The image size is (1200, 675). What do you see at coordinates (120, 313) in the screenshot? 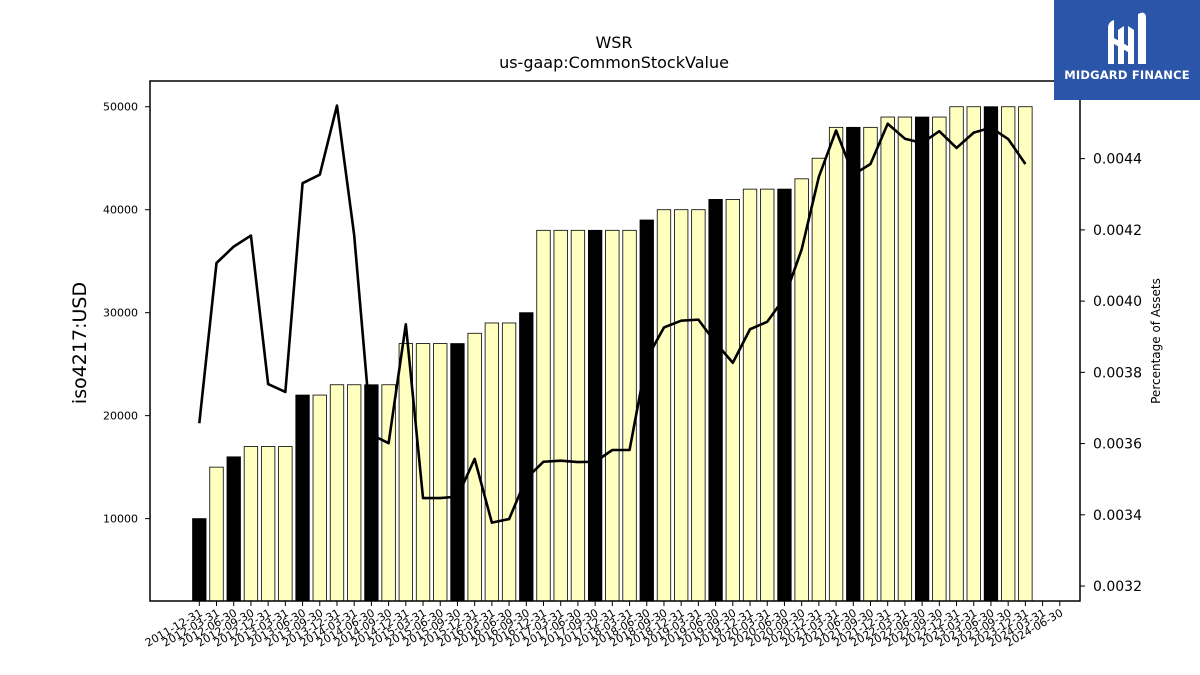
I see `y-tick-label: 30000` at bounding box center [120, 313].